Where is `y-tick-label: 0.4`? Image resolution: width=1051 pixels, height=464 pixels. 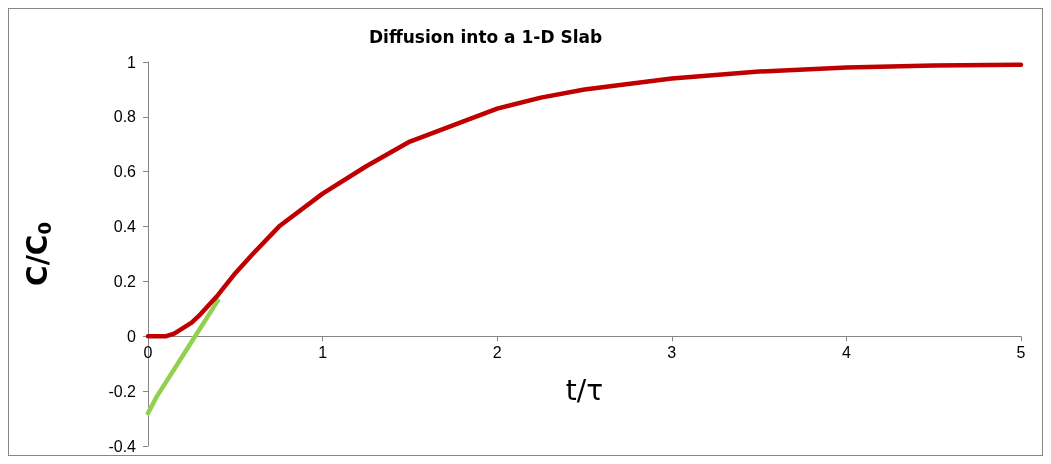 y-tick-label: 0.4 is located at coordinates (125, 227).